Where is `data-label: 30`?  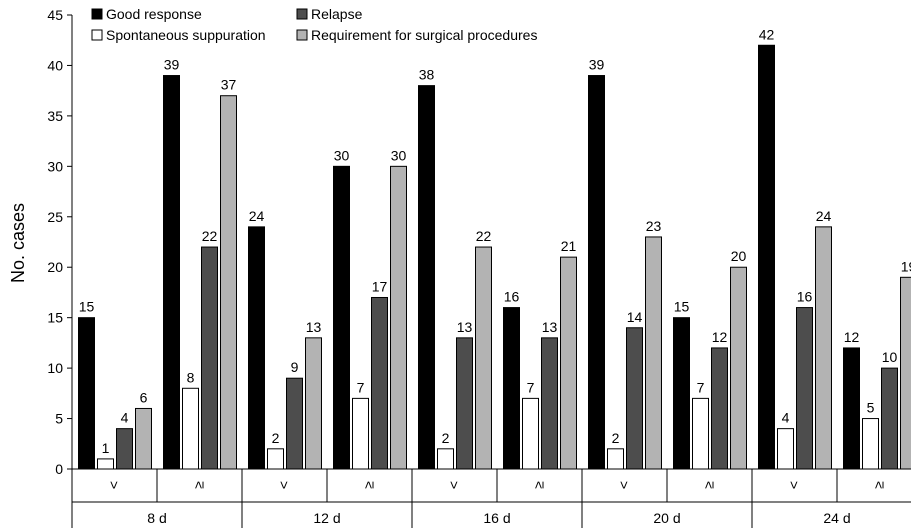
data-label: 30 is located at coordinates (342, 155).